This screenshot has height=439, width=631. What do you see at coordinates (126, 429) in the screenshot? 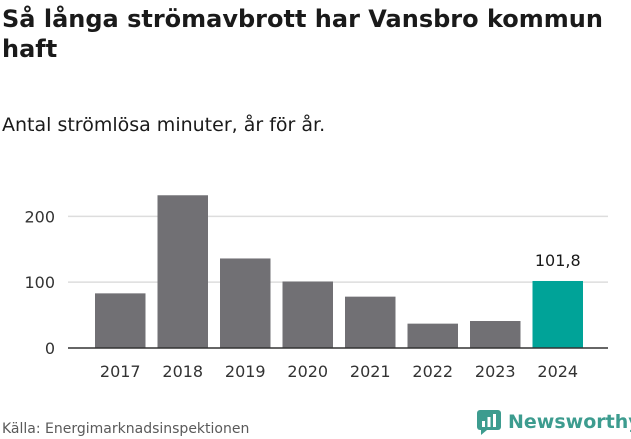
I see `source-note: Källa: Energimarknadsinspektionen` at bounding box center [126, 429].